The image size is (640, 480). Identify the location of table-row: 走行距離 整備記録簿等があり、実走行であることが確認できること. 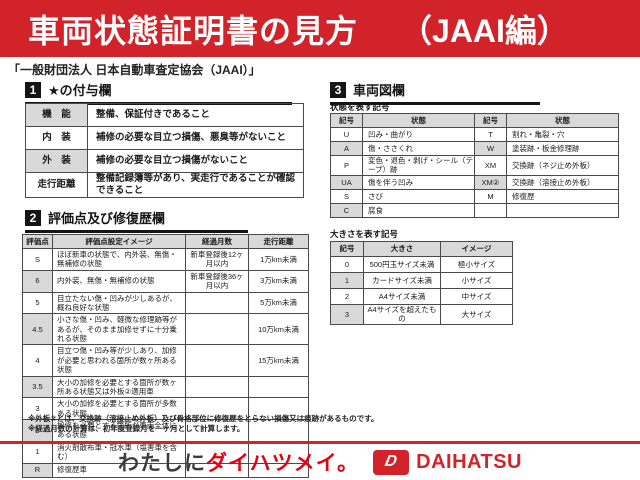
(164, 185).